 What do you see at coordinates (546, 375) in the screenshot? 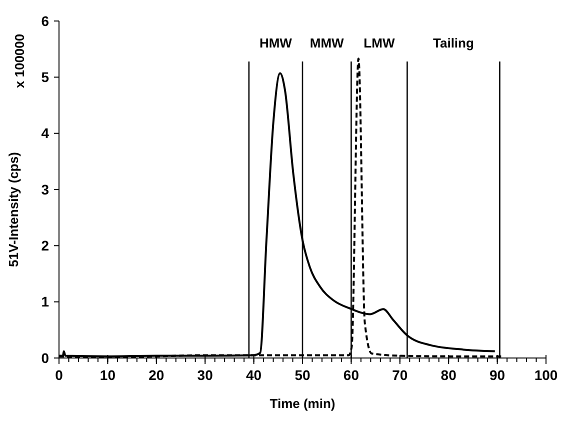
I see `x-tick-label: 100` at bounding box center [546, 375].